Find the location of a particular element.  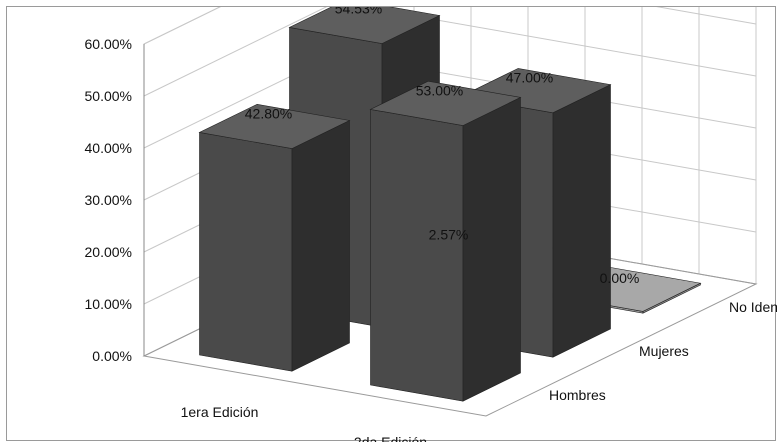

y-tick-label: 40.00% is located at coordinates (108, 148).